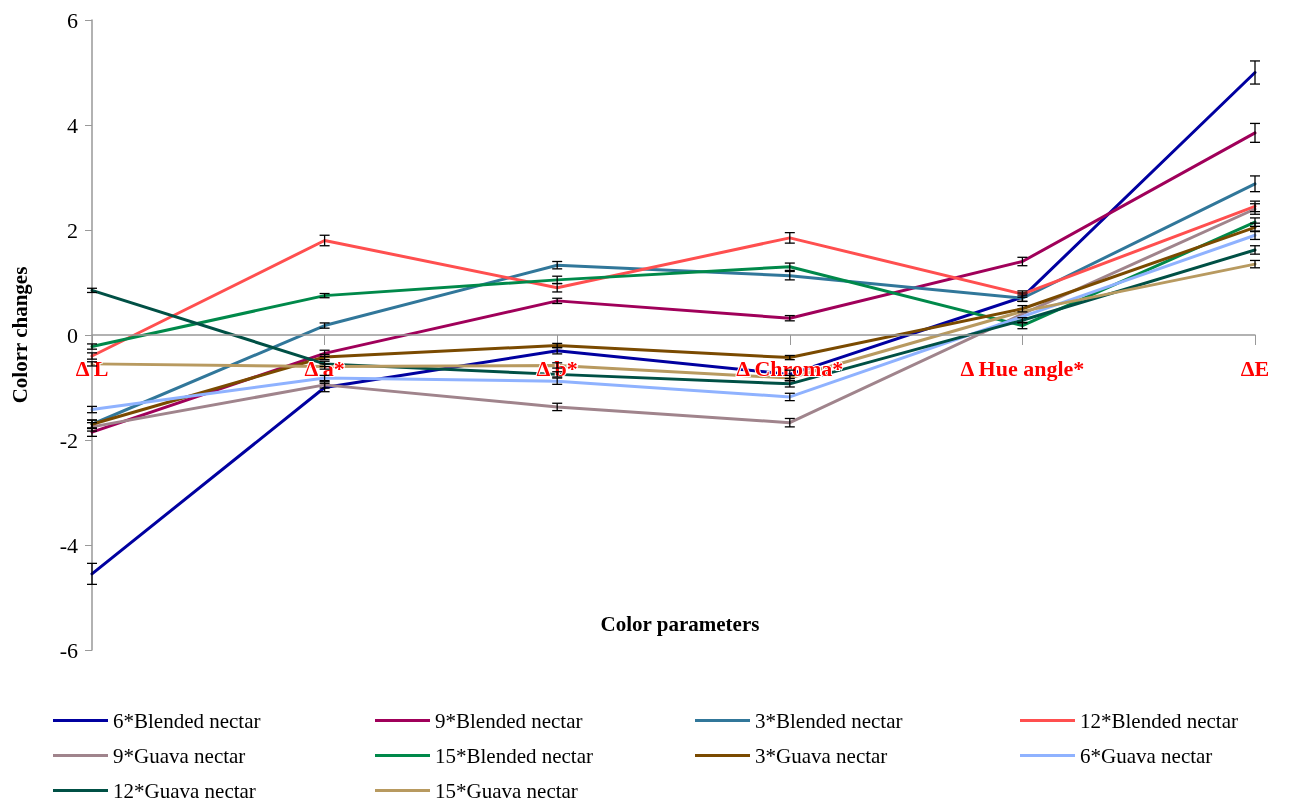  What do you see at coordinates (1022, 368) in the screenshot?
I see `x-tick-label: Δ Hue angle*` at bounding box center [1022, 368].